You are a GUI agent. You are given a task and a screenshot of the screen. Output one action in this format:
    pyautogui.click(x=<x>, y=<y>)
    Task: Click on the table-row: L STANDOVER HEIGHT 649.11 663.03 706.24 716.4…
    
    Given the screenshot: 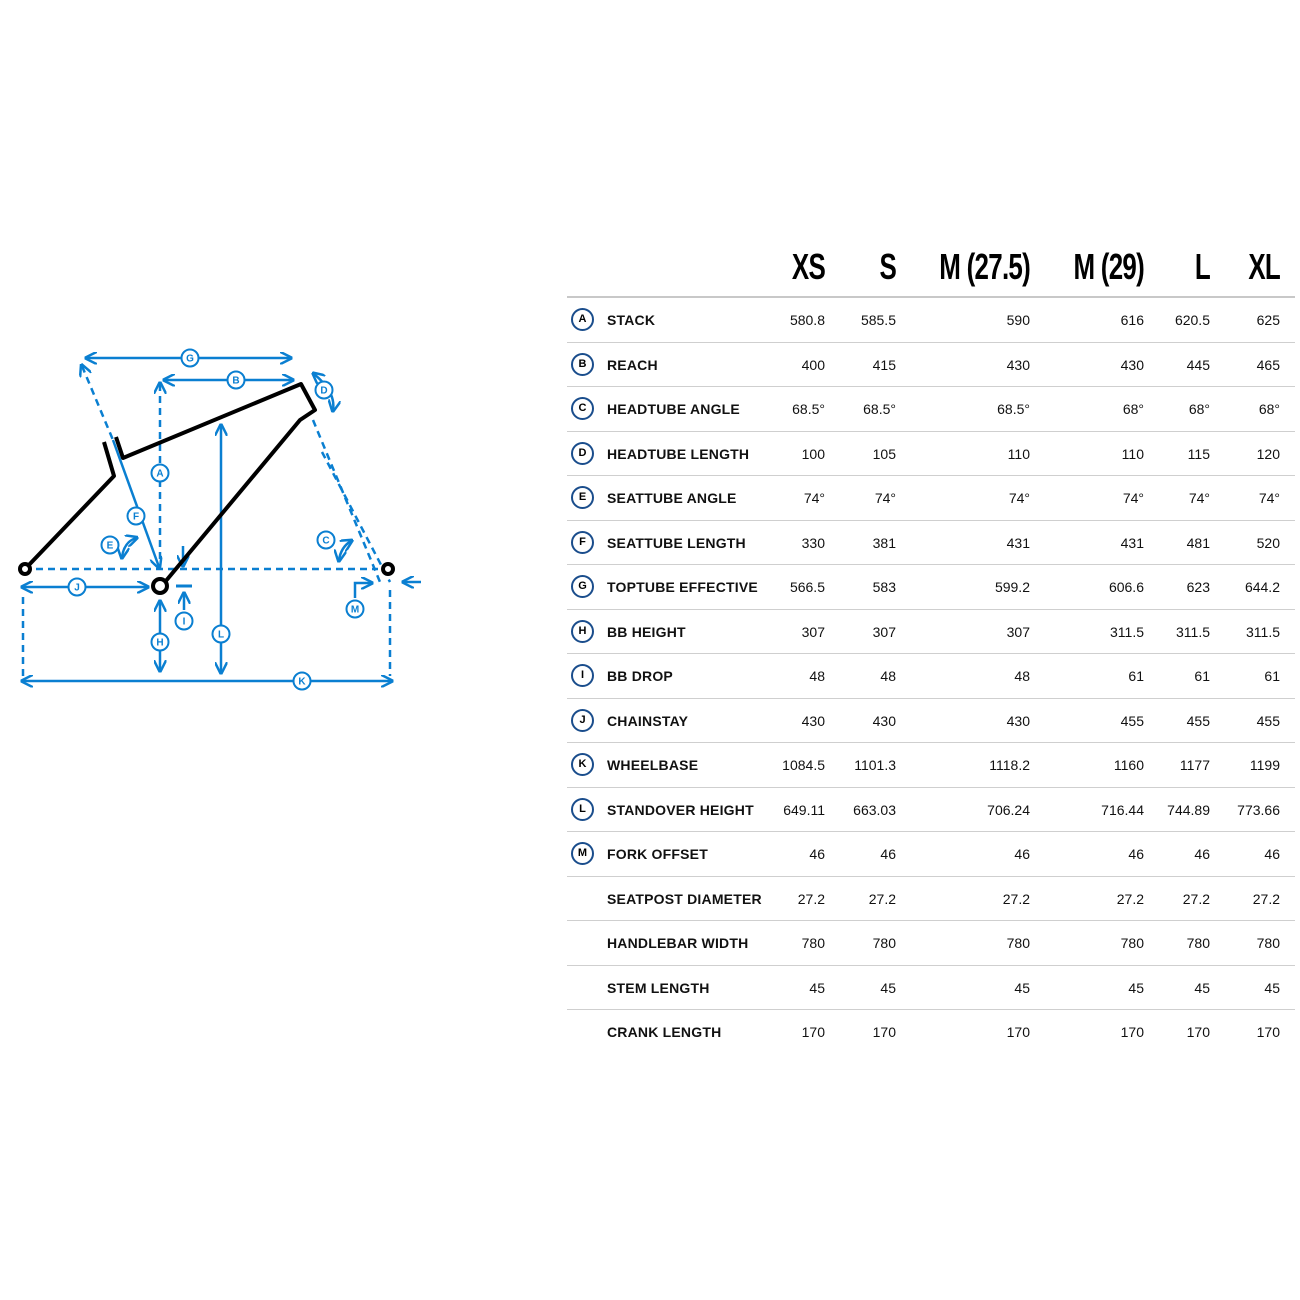 What is the action you would take?
    pyautogui.click(x=931, y=810)
    